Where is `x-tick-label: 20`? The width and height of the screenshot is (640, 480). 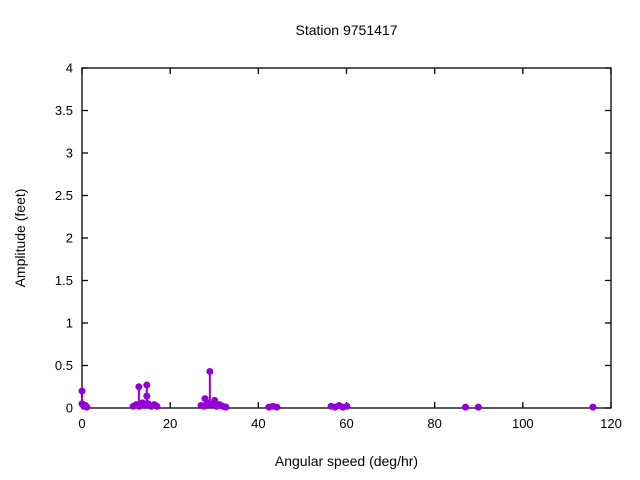 x-tick-label: 20 is located at coordinates (170, 423).